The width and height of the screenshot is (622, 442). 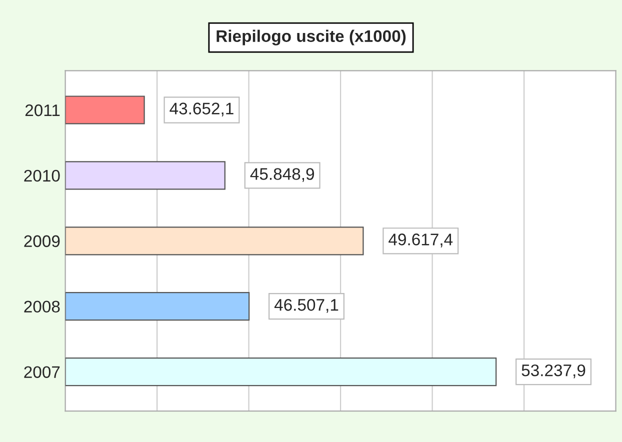 What do you see at coordinates (202, 109) in the screenshot?
I see `data-label: 43.652,1` at bounding box center [202, 109].